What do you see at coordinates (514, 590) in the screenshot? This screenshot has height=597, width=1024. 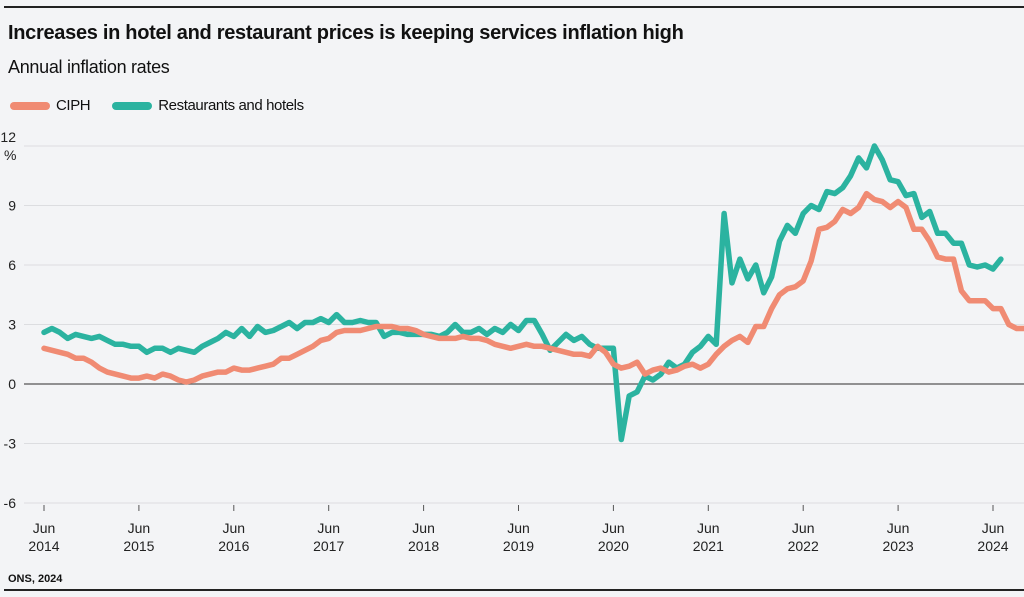 I see `bottom-rule` at bounding box center [514, 590].